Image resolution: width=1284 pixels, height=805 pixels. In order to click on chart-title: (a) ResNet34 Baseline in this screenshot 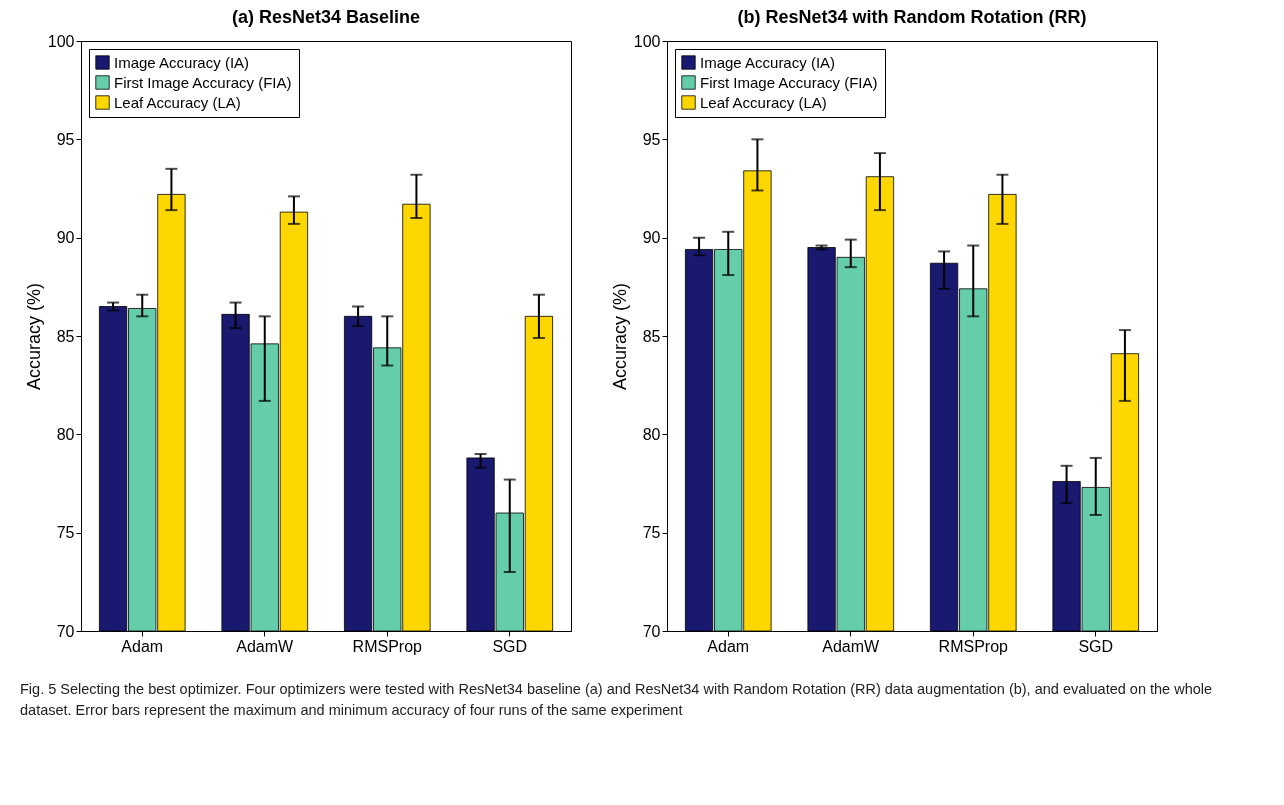, I will do `click(326, 17)`.